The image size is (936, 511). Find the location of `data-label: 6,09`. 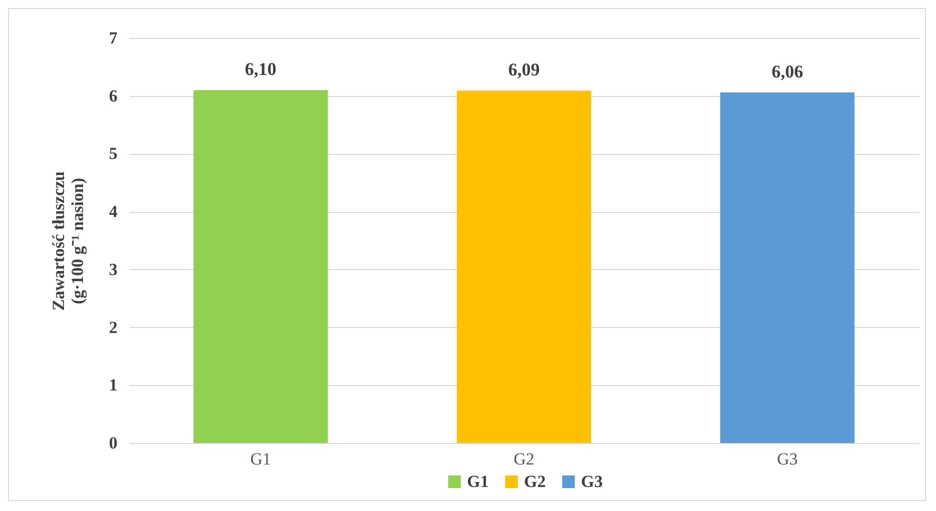

data-label: 6,09 is located at coordinates (524, 70).